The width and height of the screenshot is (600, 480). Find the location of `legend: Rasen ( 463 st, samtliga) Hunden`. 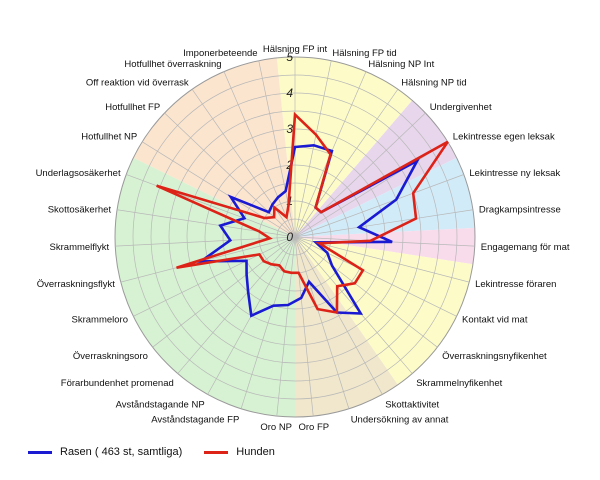

legend: Rasen ( 463 st, samtliga) Hunden is located at coordinates (162, 452).